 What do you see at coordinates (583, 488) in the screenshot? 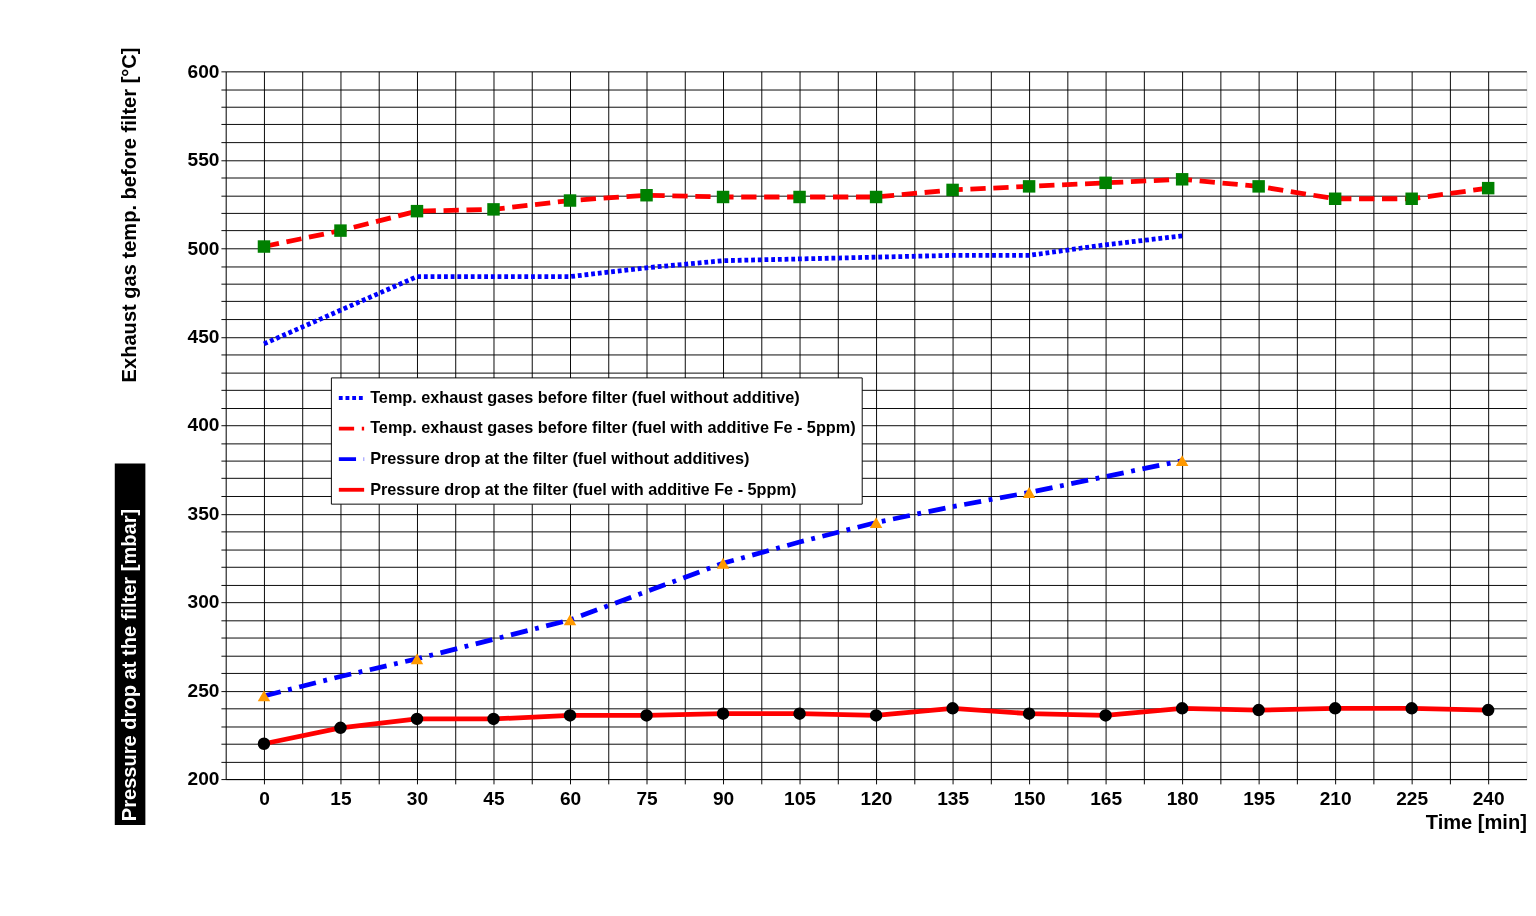
I see `legend-label: Pressure drop at the filter (fuel with additive Fe - 5ppm)` at bounding box center [583, 488].